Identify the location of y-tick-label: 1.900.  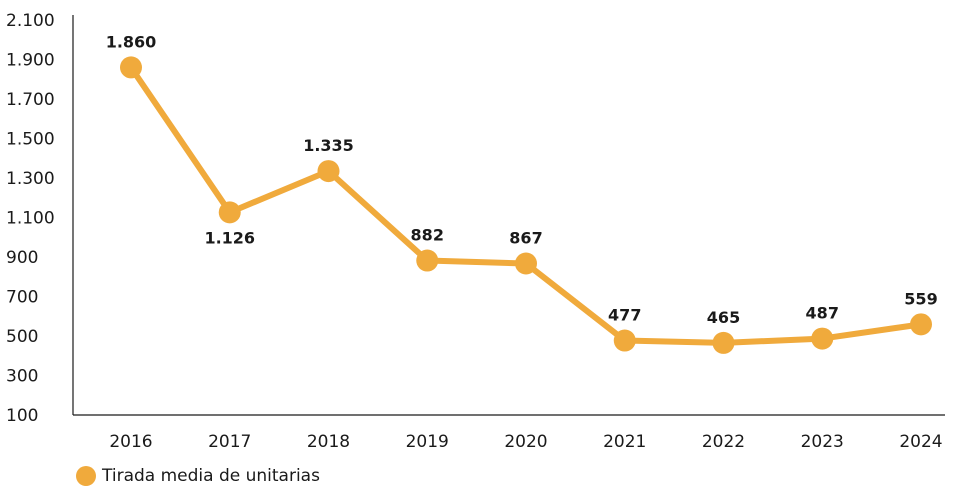
(30, 61).